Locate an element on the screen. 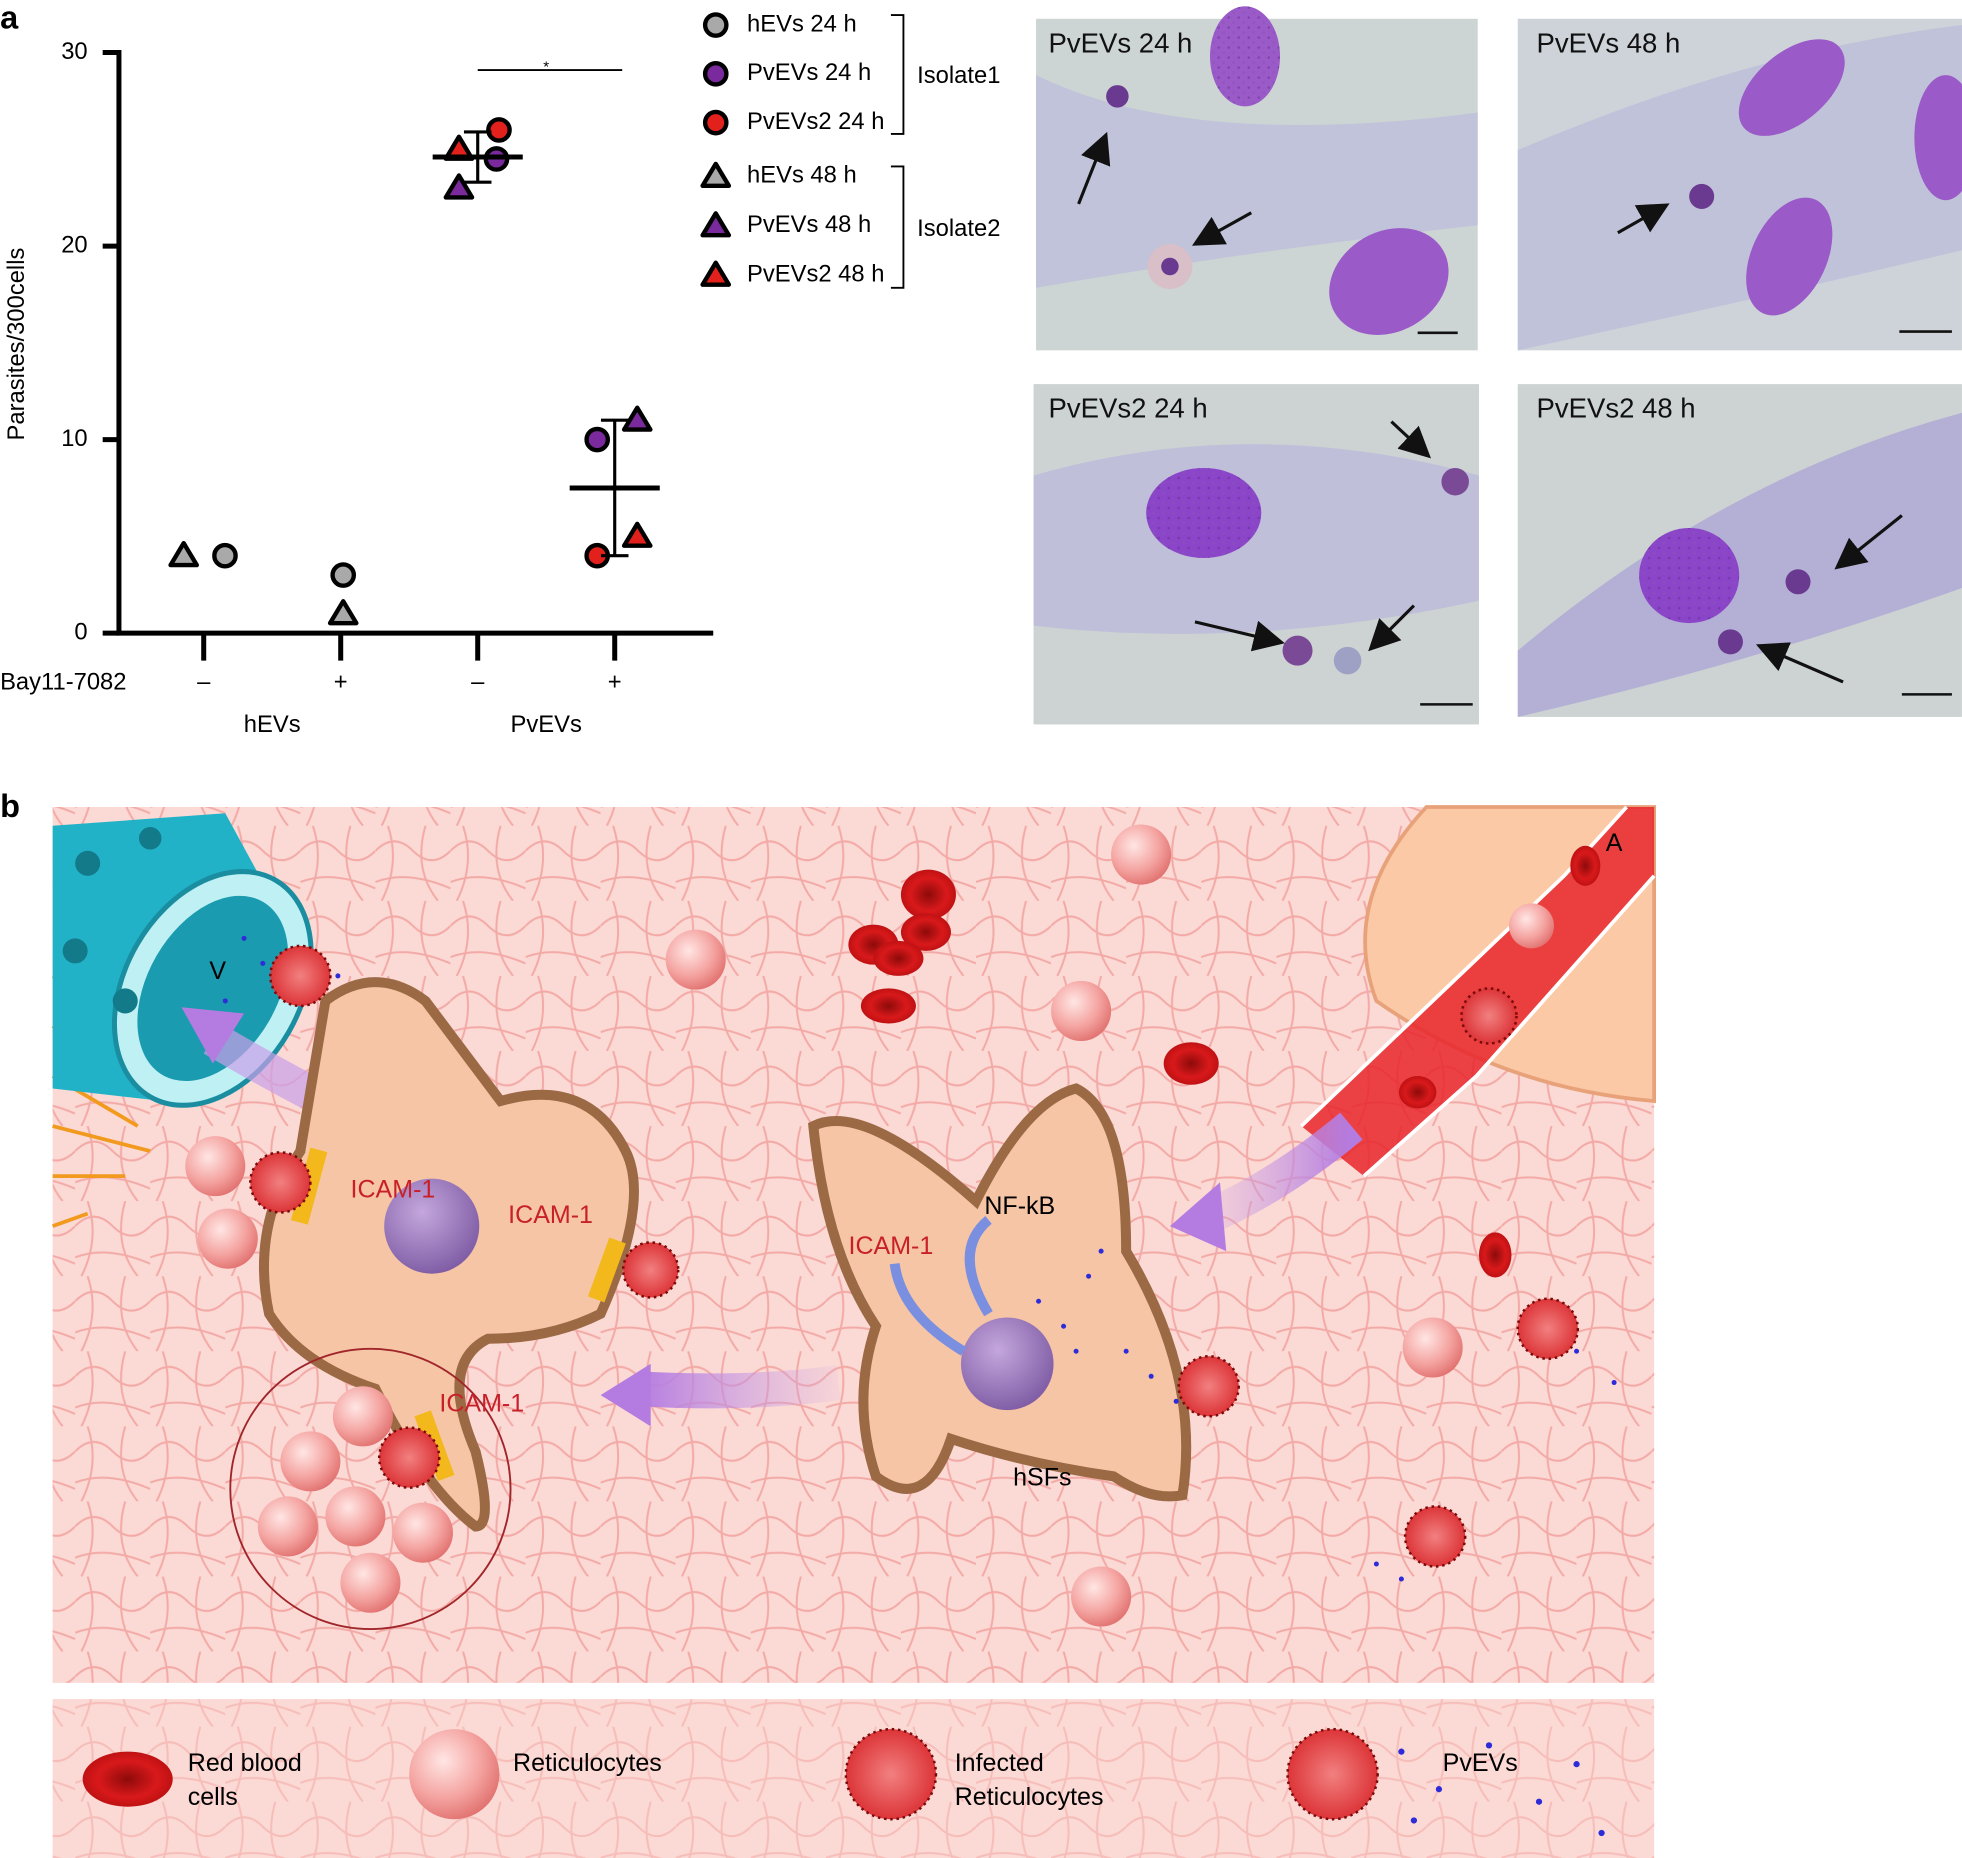 This screenshot has width=1962, height=1858. legend-label: PvEVs 24 h is located at coordinates (809, 72).